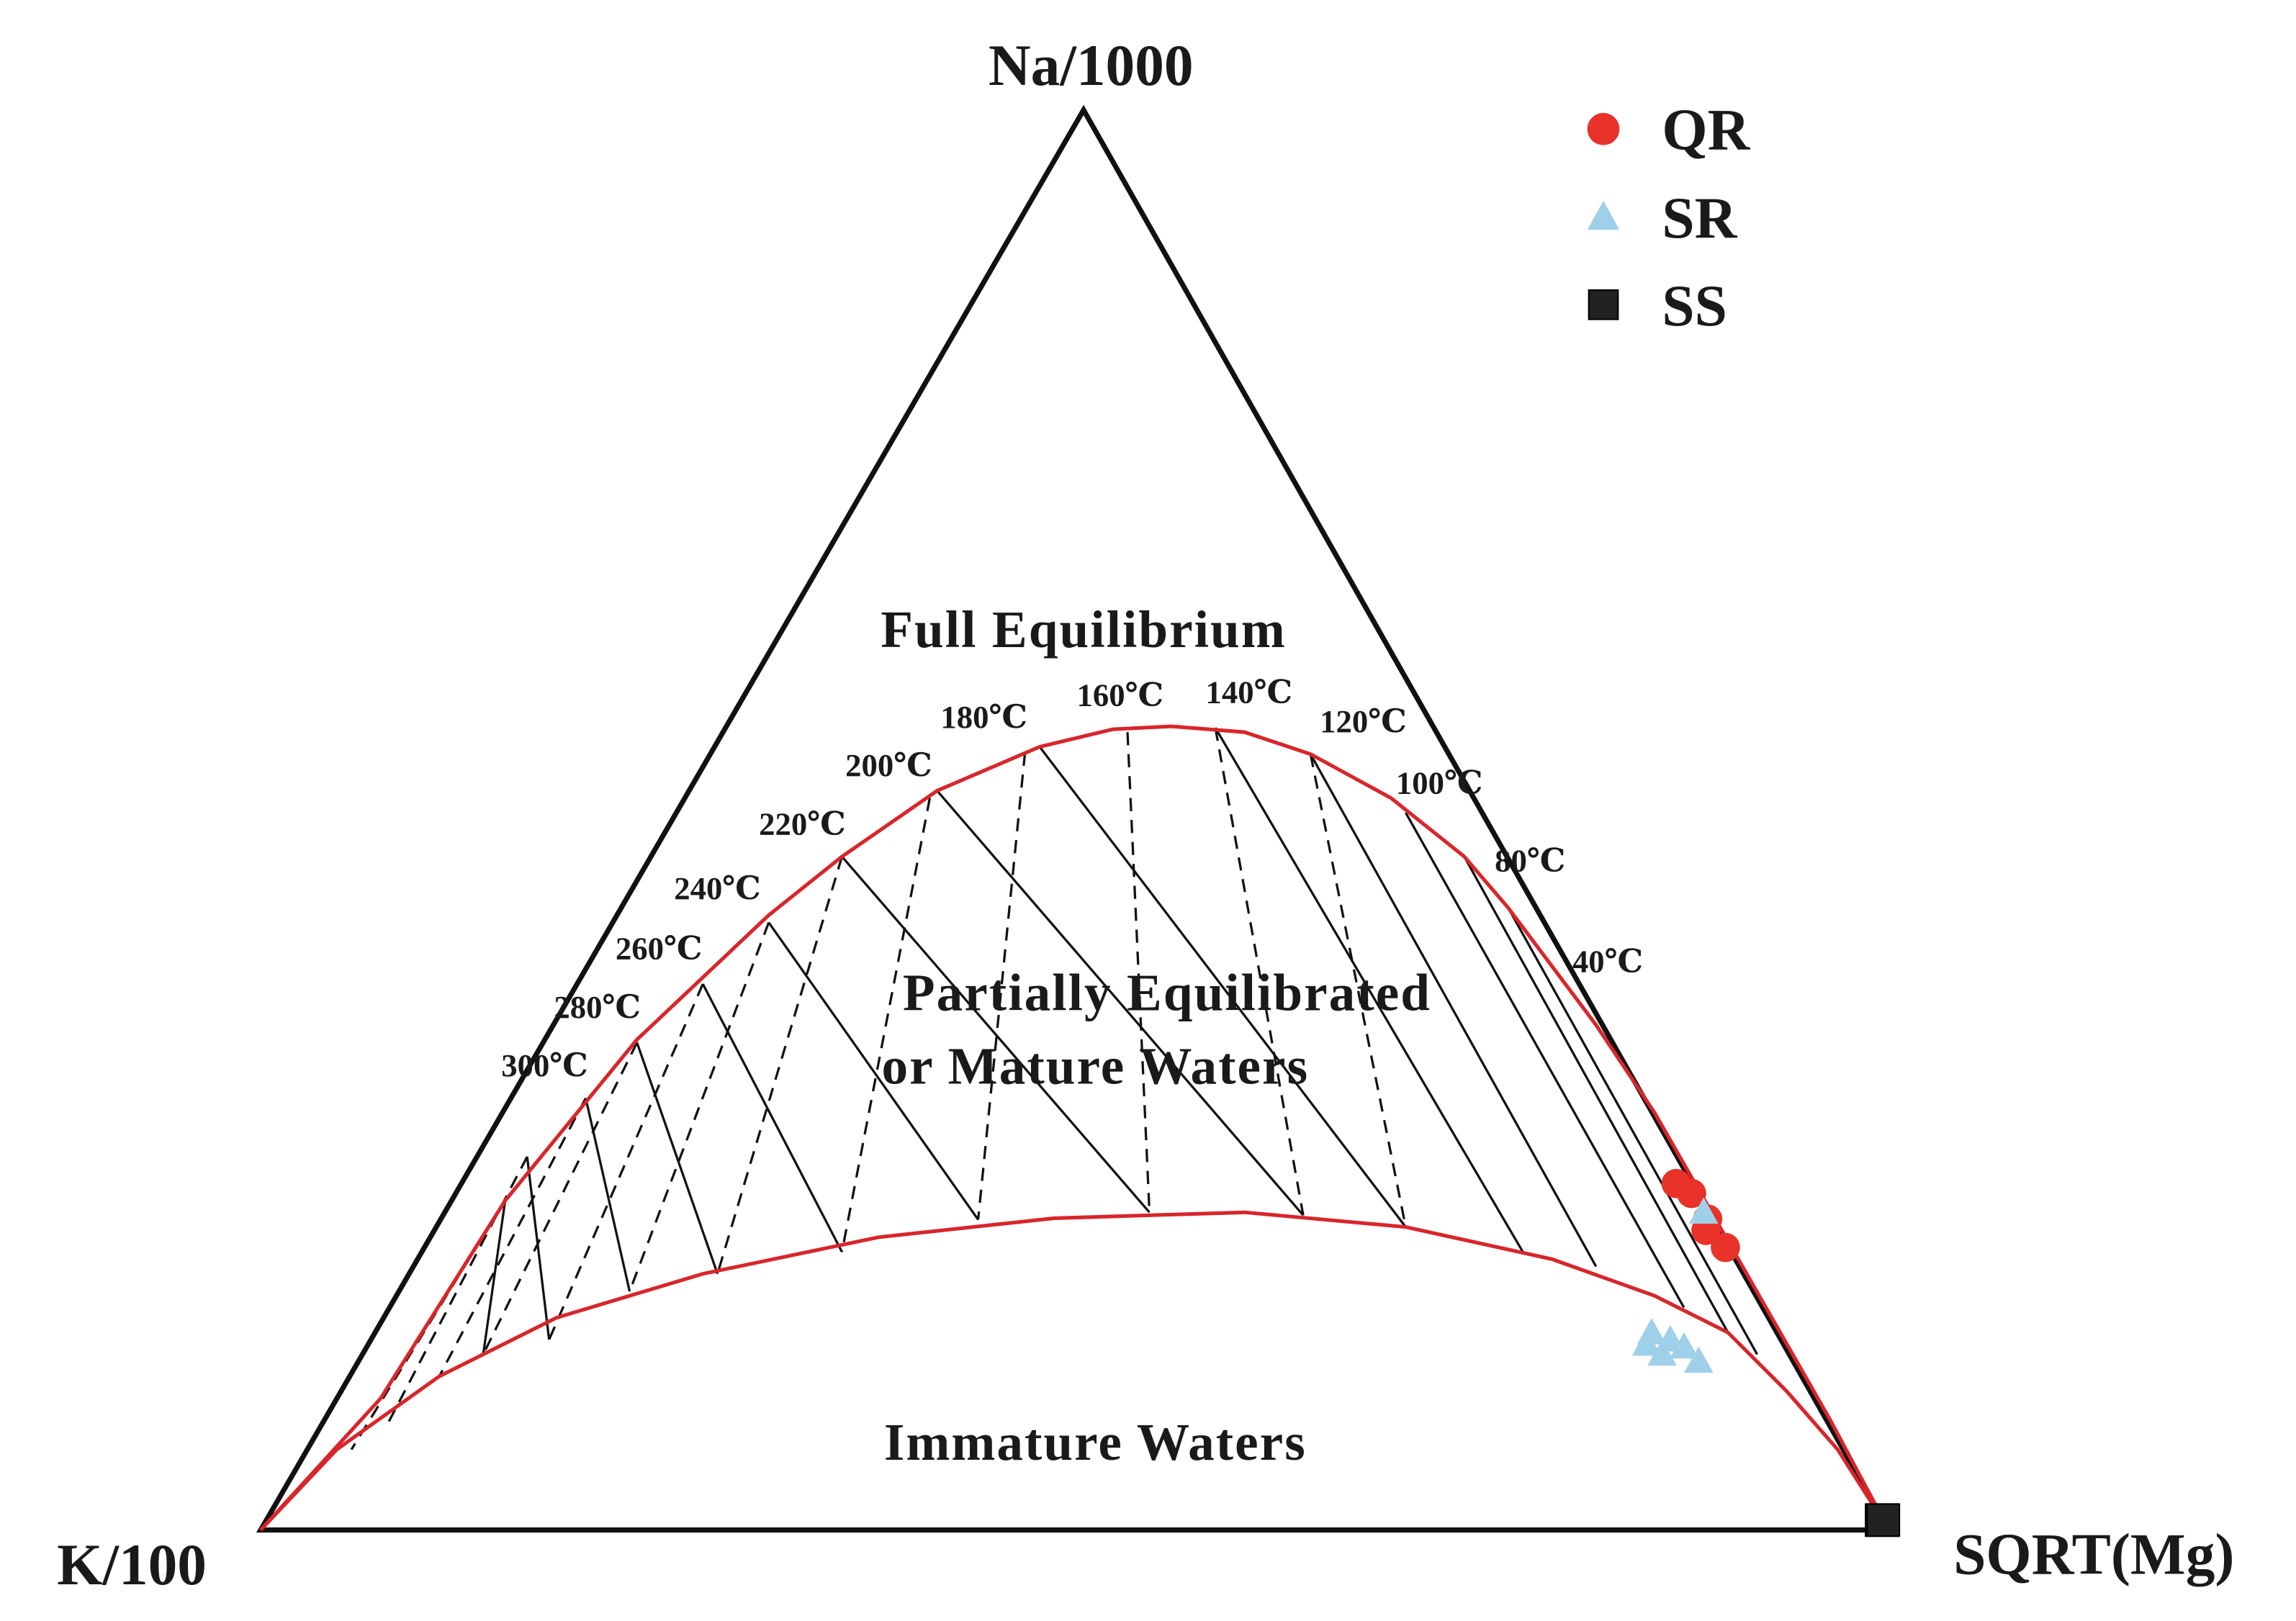 The height and width of the screenshot is (1621, 2296). Describe the element at coordinates (1706, 131) in the screenshot. I see `legend-label: QR` at that location.